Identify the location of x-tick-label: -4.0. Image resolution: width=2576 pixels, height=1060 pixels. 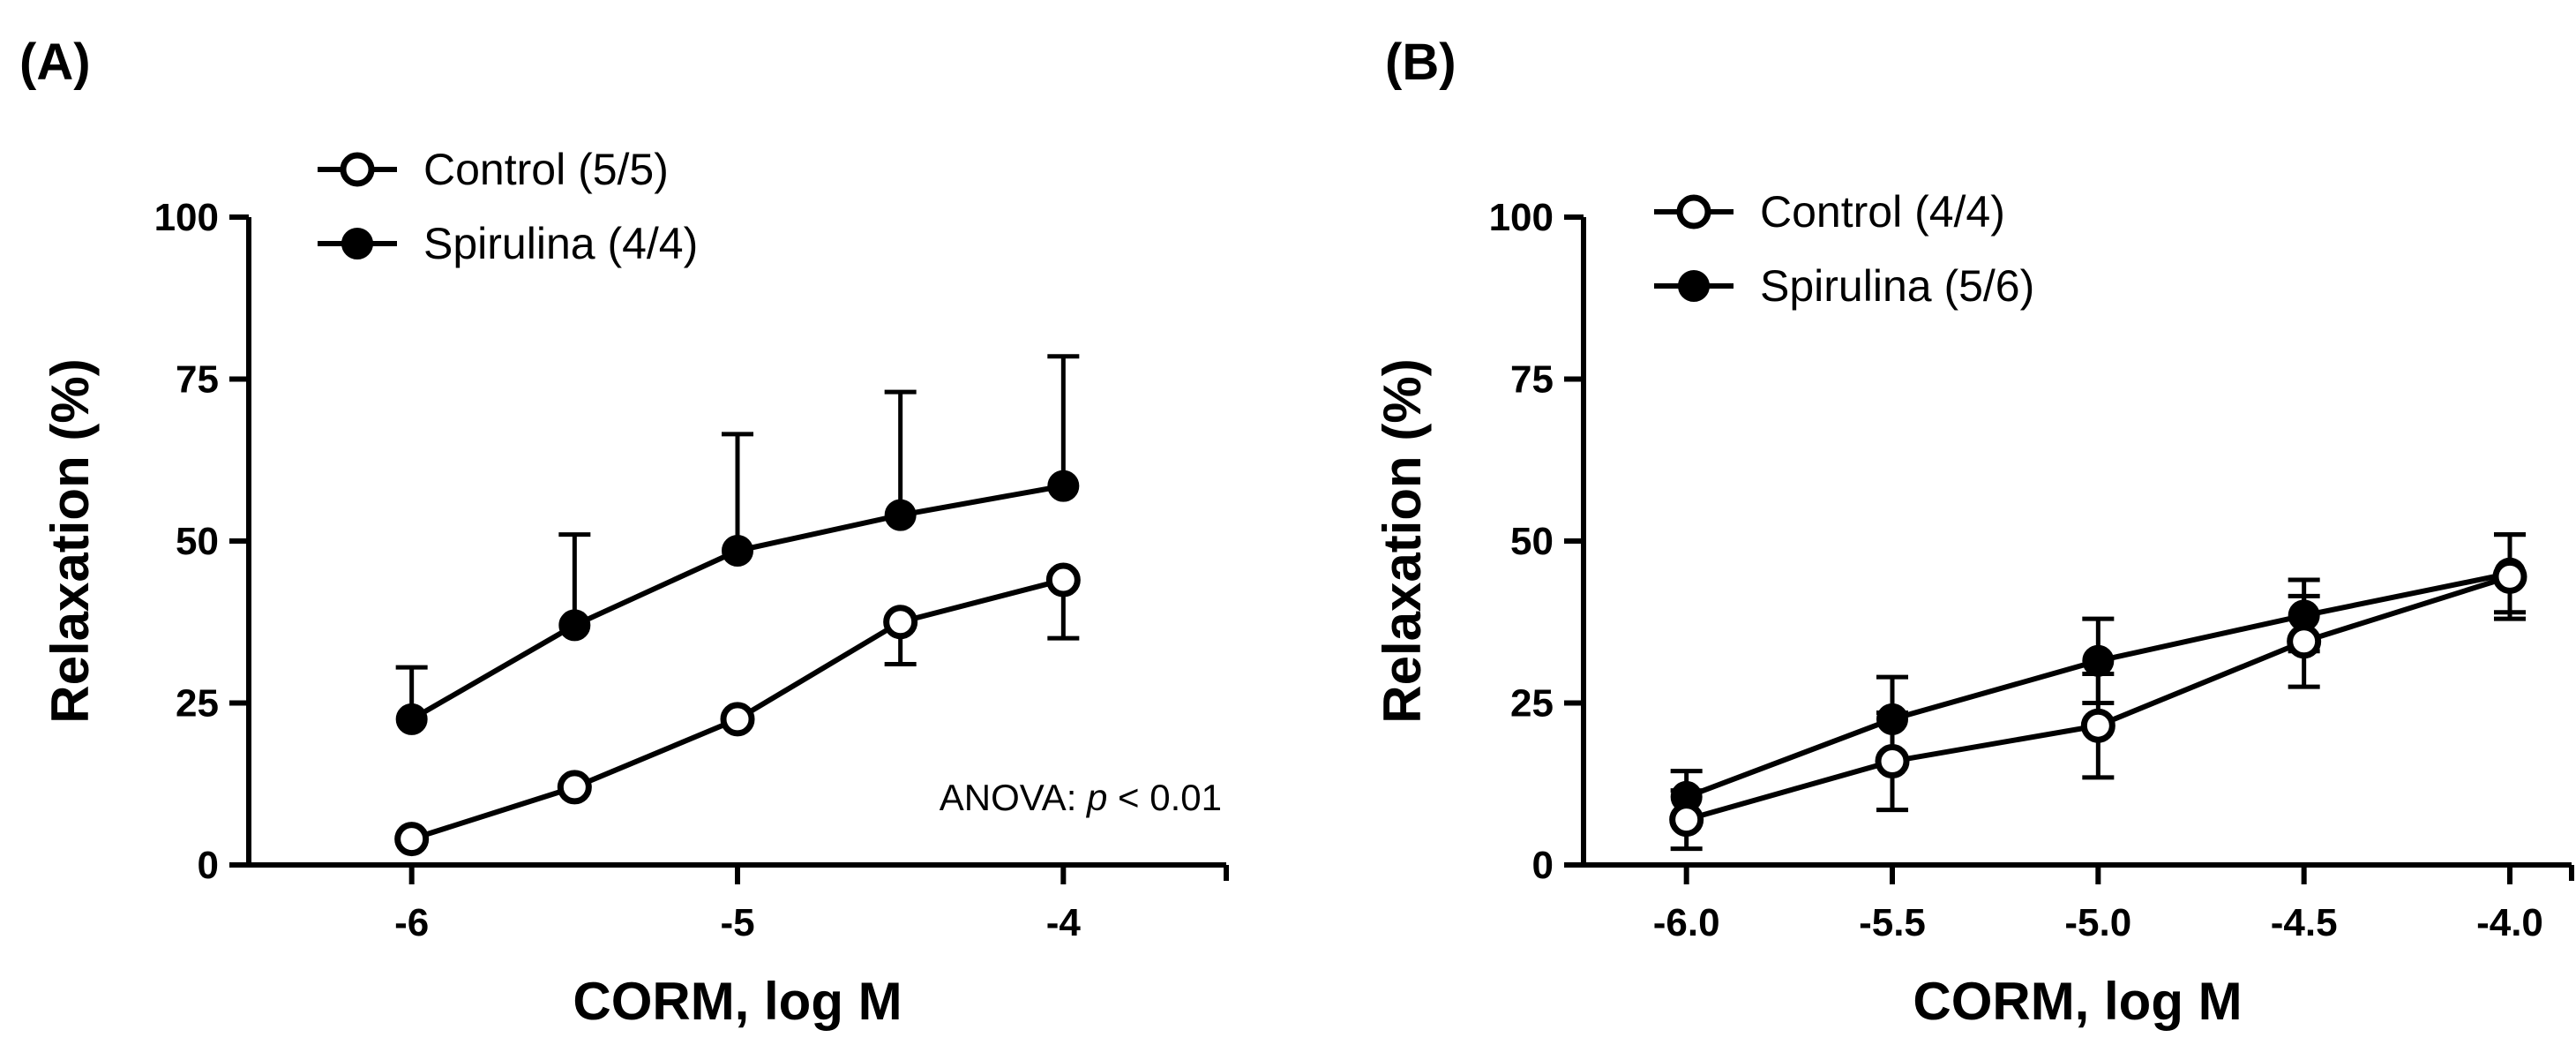
(2510, 923).